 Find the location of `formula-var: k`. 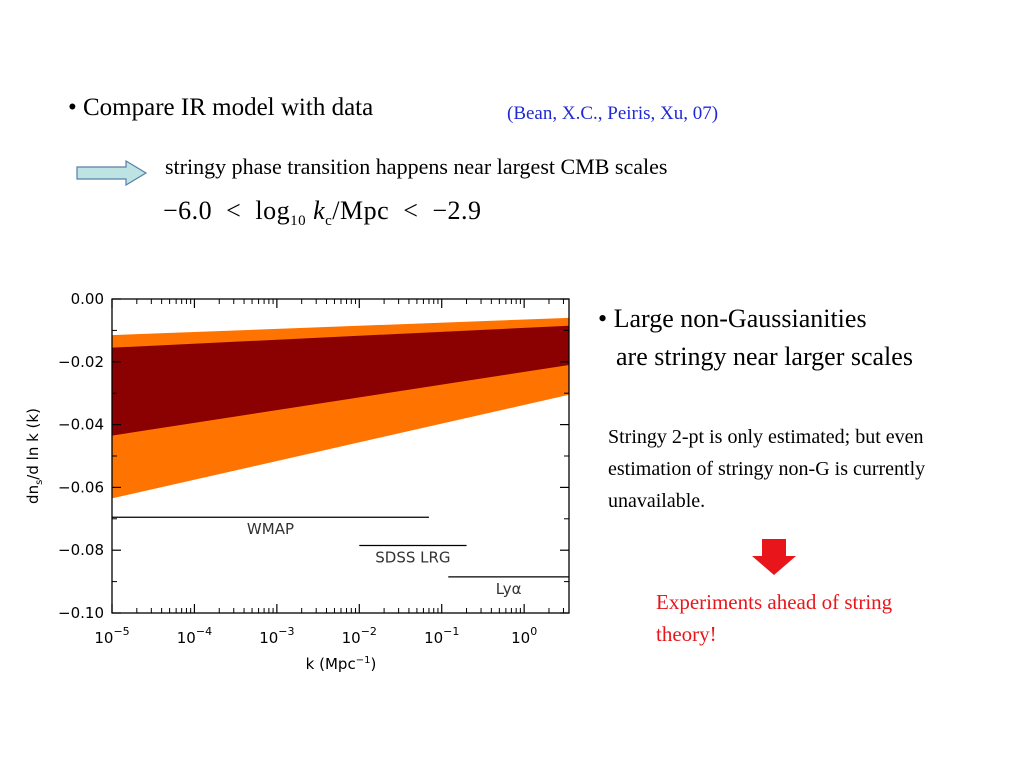

formula-var: k is located at coordinates (319, 210).